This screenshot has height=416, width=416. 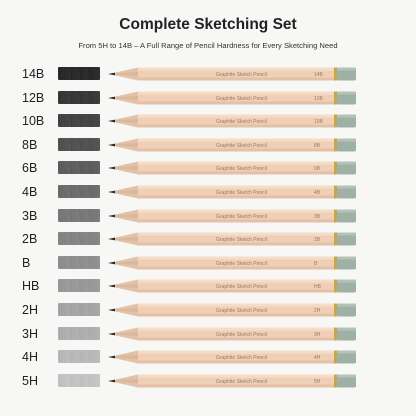 I want to click on pencil: Graphite Sketch Pencil 6B, so click(x=232, y=168).